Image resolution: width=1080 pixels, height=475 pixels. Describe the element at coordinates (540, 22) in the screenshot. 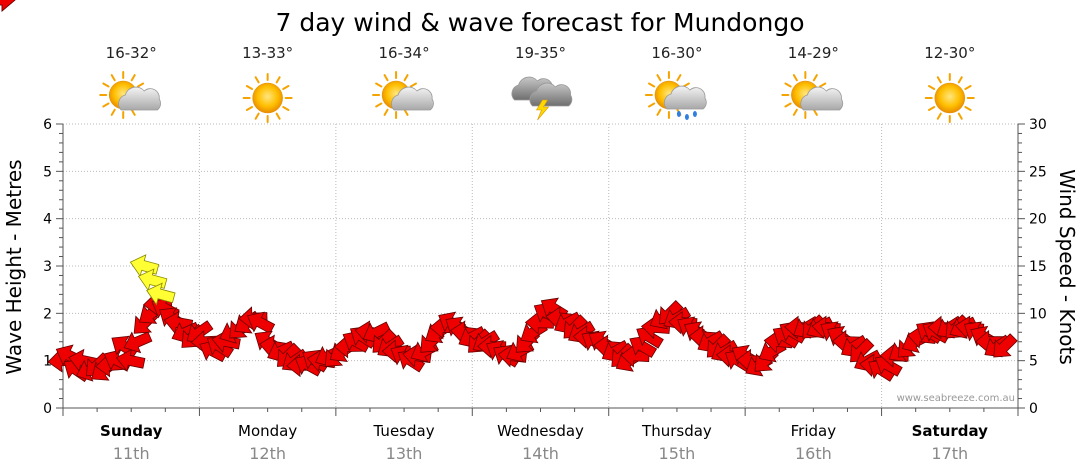

I see `chart-title: 7 day wind & wave forecast for Mundongo` at that location.